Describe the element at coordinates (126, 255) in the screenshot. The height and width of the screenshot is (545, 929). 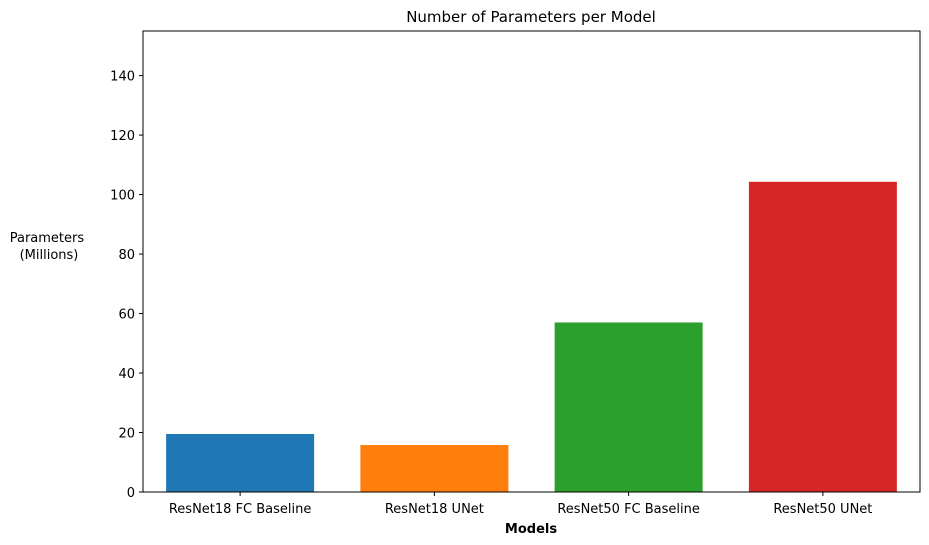
I see `y-tick-label-80: 80` at that location.